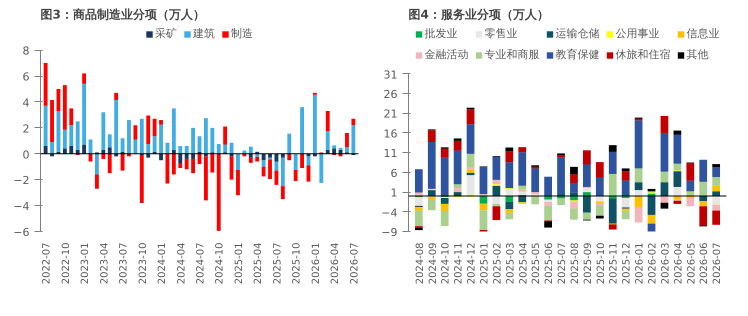  What do you see at coordinates (666, 263) in the screenshot?
I see `x-tick-label: 2026-03` at bounding box center [666, 263].